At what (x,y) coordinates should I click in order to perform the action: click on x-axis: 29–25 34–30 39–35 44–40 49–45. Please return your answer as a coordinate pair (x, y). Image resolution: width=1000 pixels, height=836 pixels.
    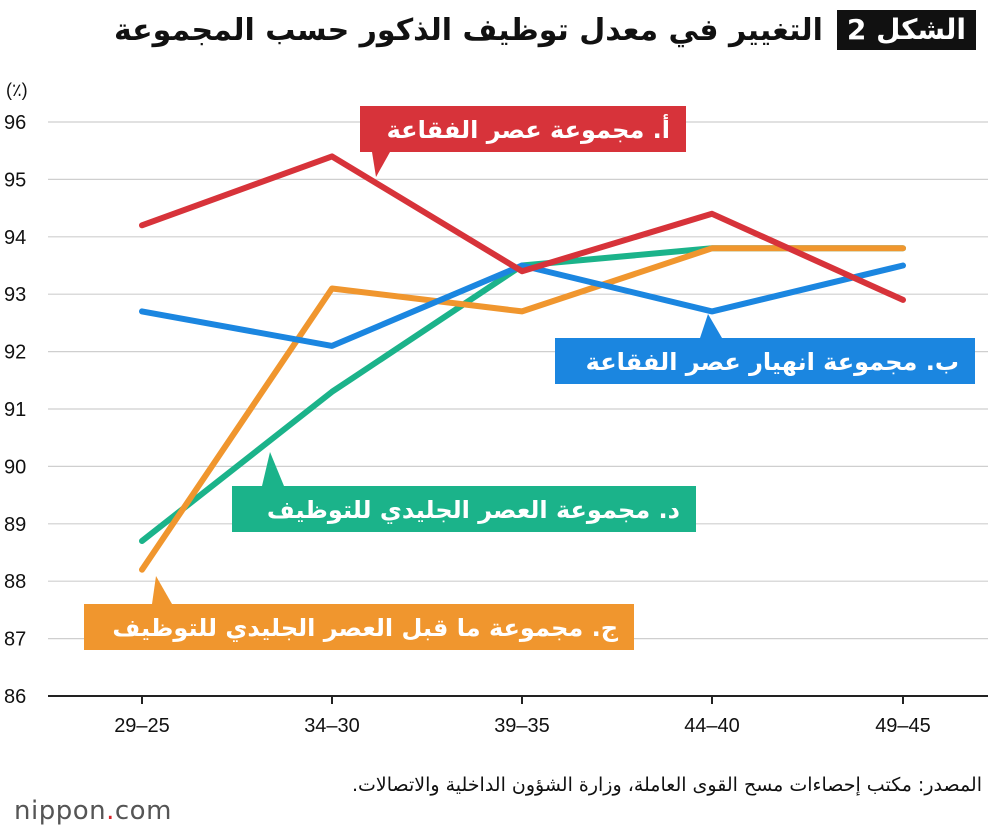
    Looking at the image, I should click on (518, 716).